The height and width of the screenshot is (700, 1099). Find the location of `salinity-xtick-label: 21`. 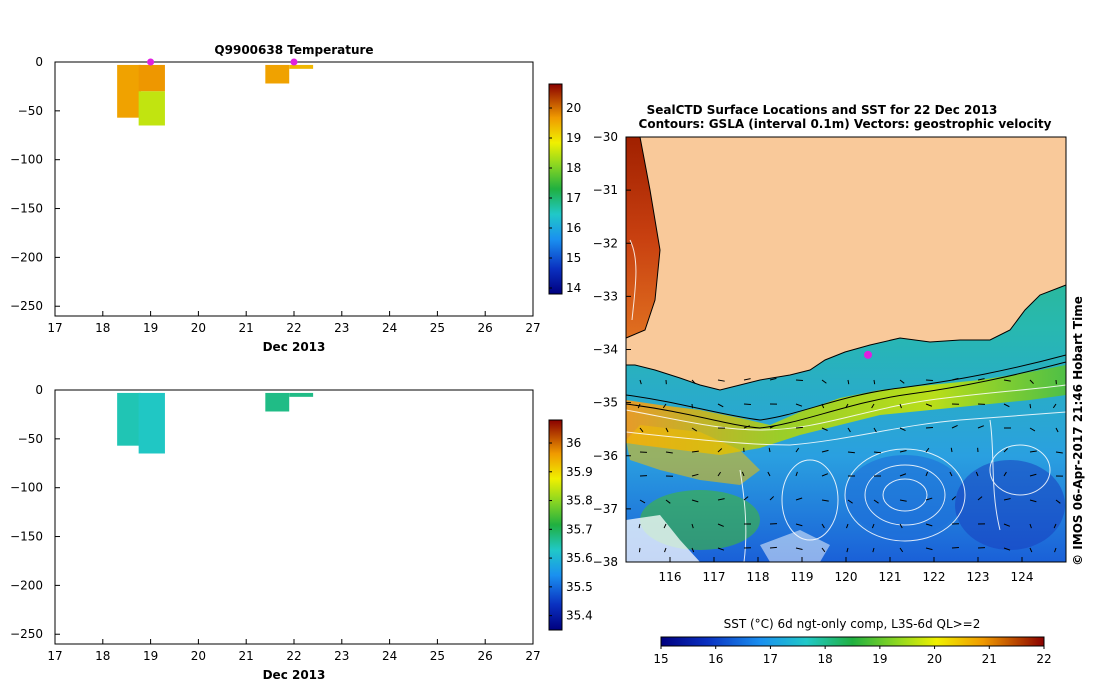

salinity-xtick-label: 21 is located at coordinates (246, 656).